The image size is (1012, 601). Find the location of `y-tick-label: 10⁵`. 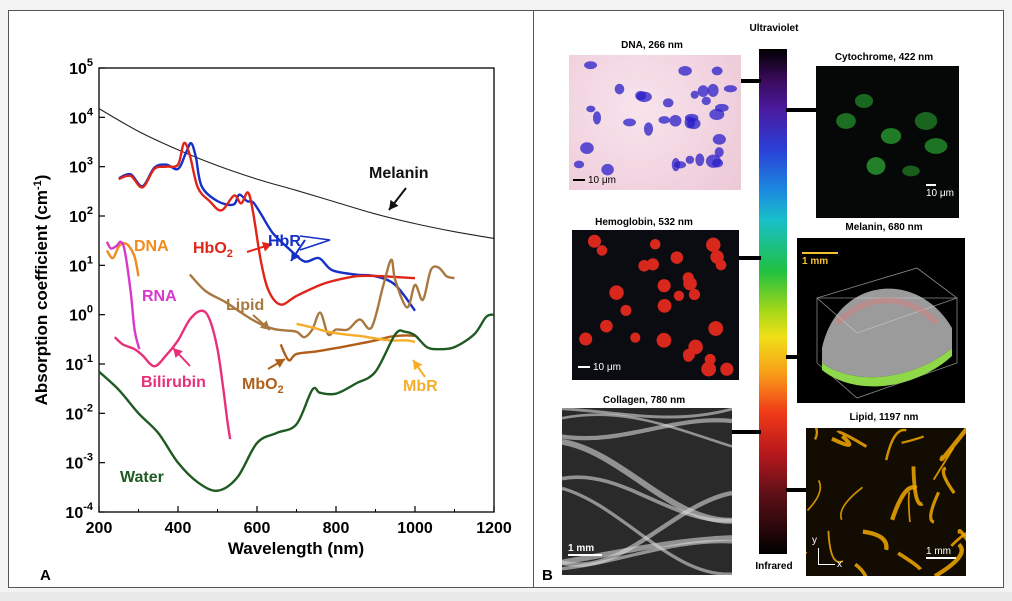

y-tick-label: 10⁵ is located at coordinates (81, 67).